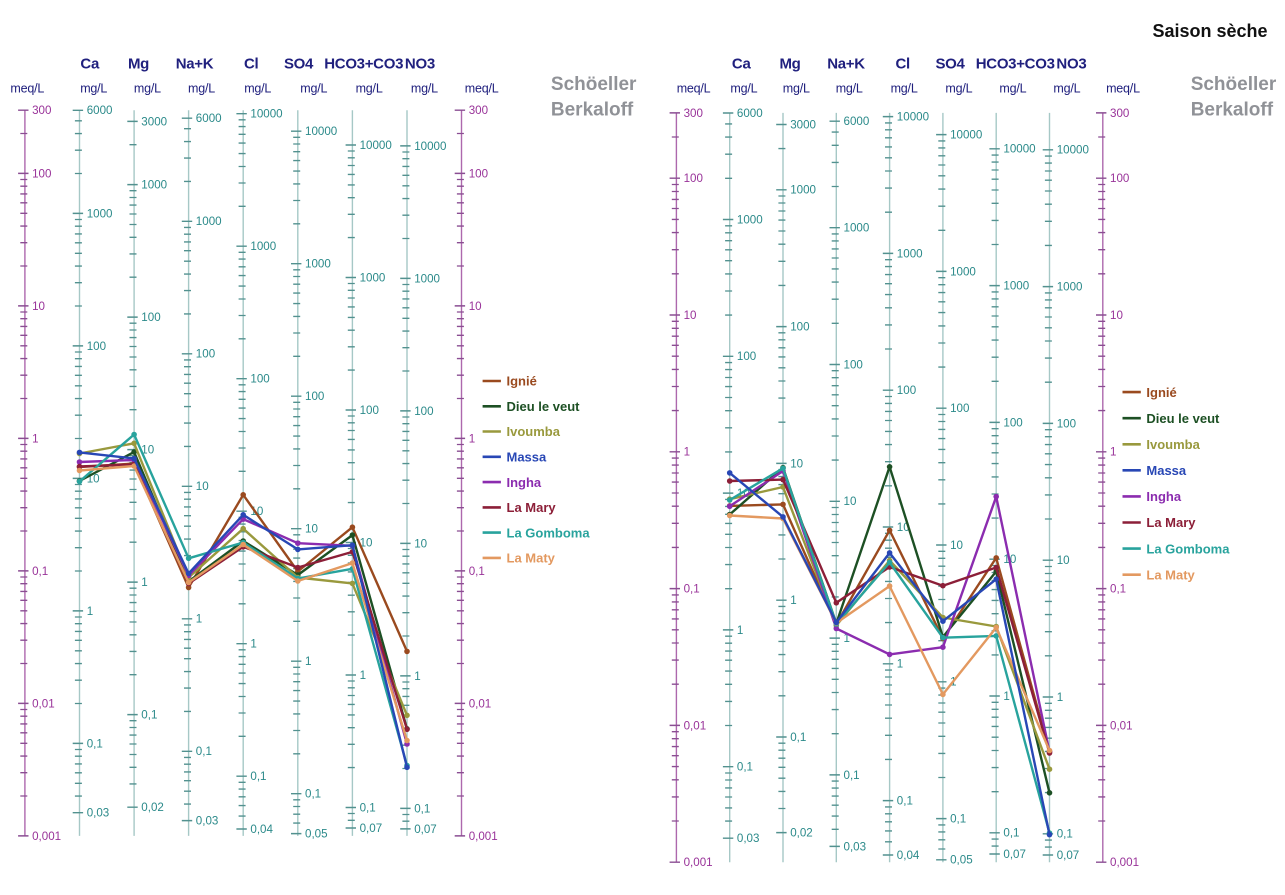  Describe the element at coordinates (527, 457) in the screenshot. I see `svg-text: Massa` at that location.